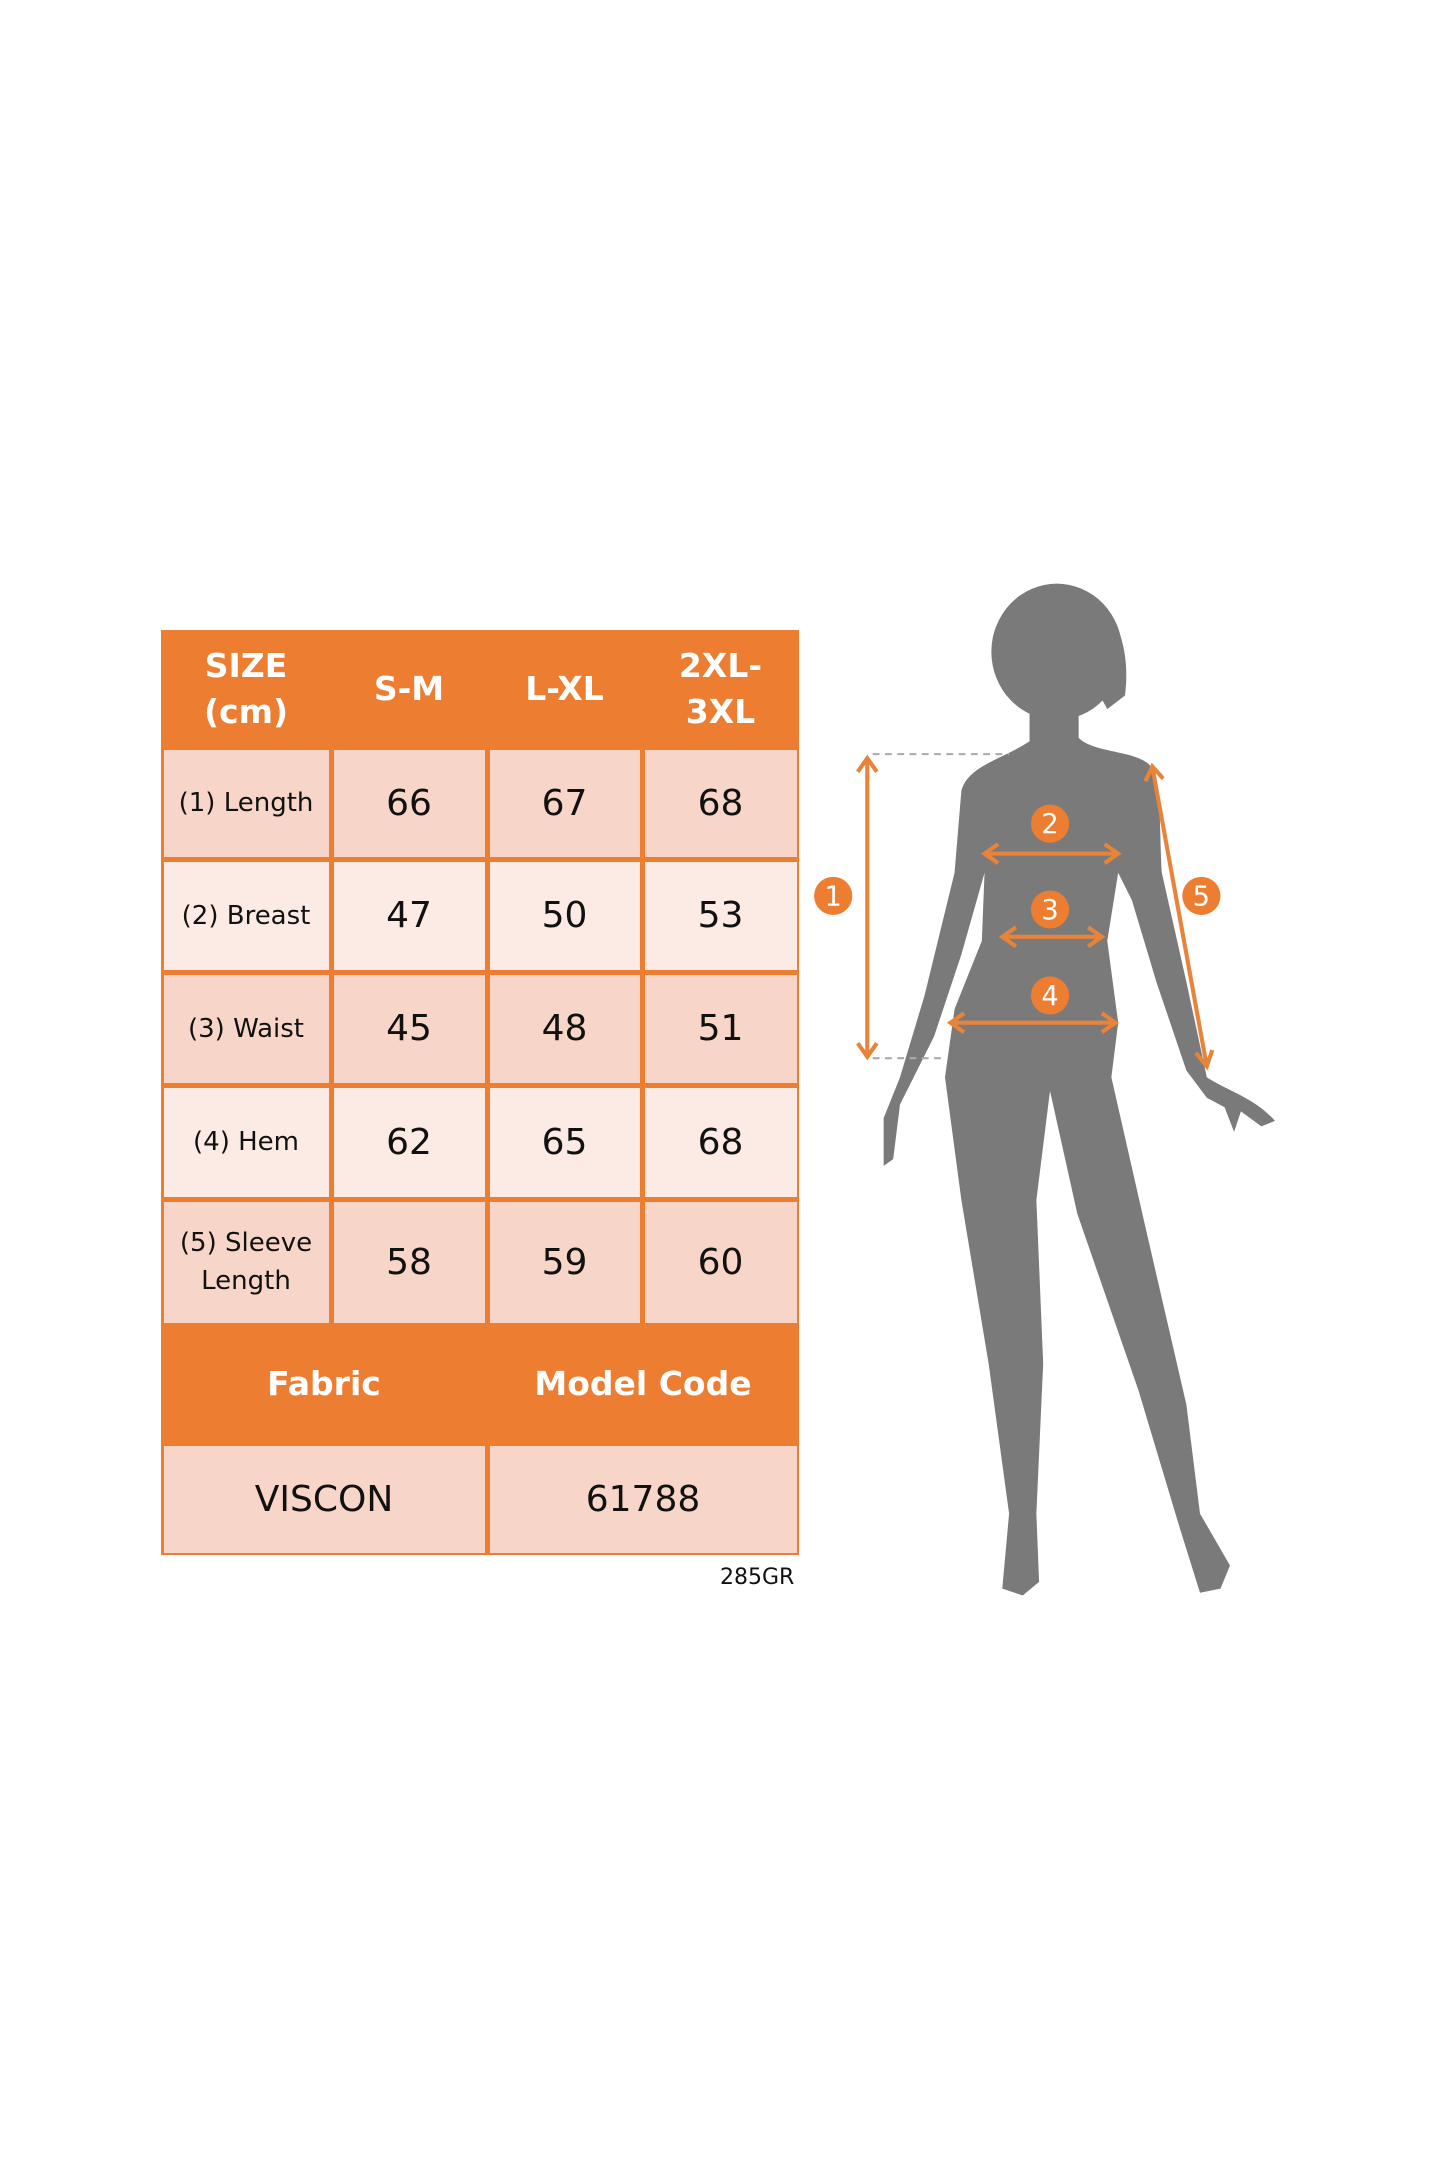 Image resolution: width=1440 pixels, height=2160 pixels. I want to click on header-2xl-3xl: 2XL-3XL, so click(720, 688).